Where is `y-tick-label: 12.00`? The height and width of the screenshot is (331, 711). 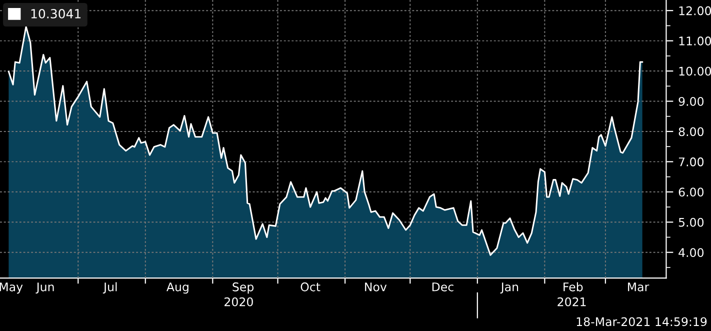
y-tick-label: 12.00 is located at coordinates (695, 11).